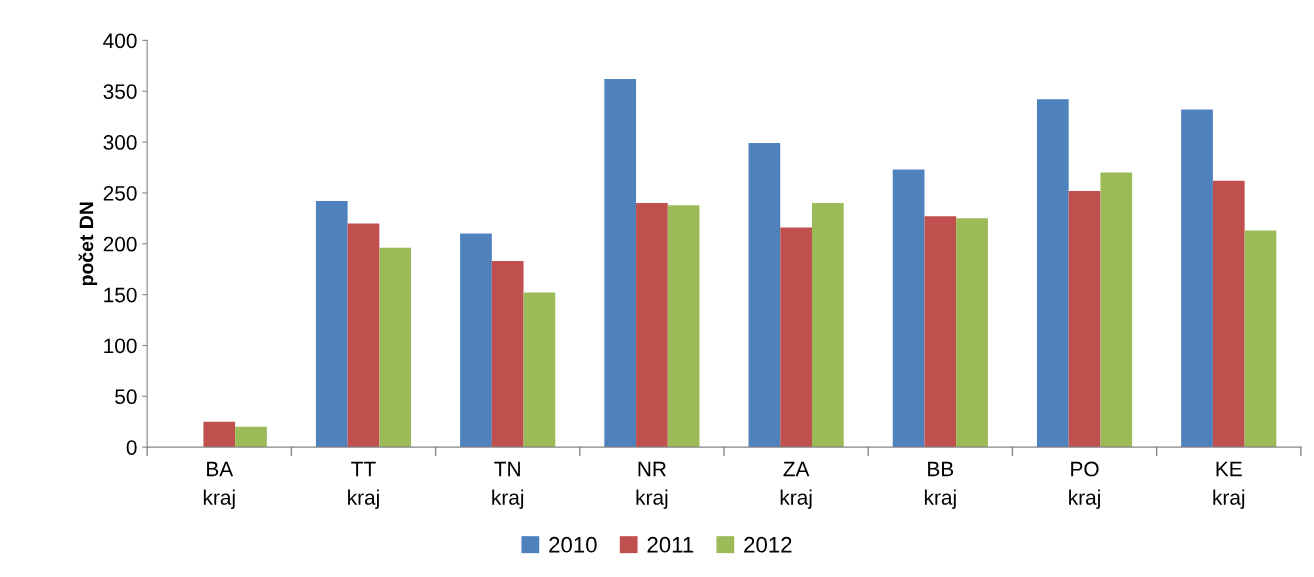 This screenshot has height=577, width=1314. I want to click on y-tick-label: 250, so click(120, 193).